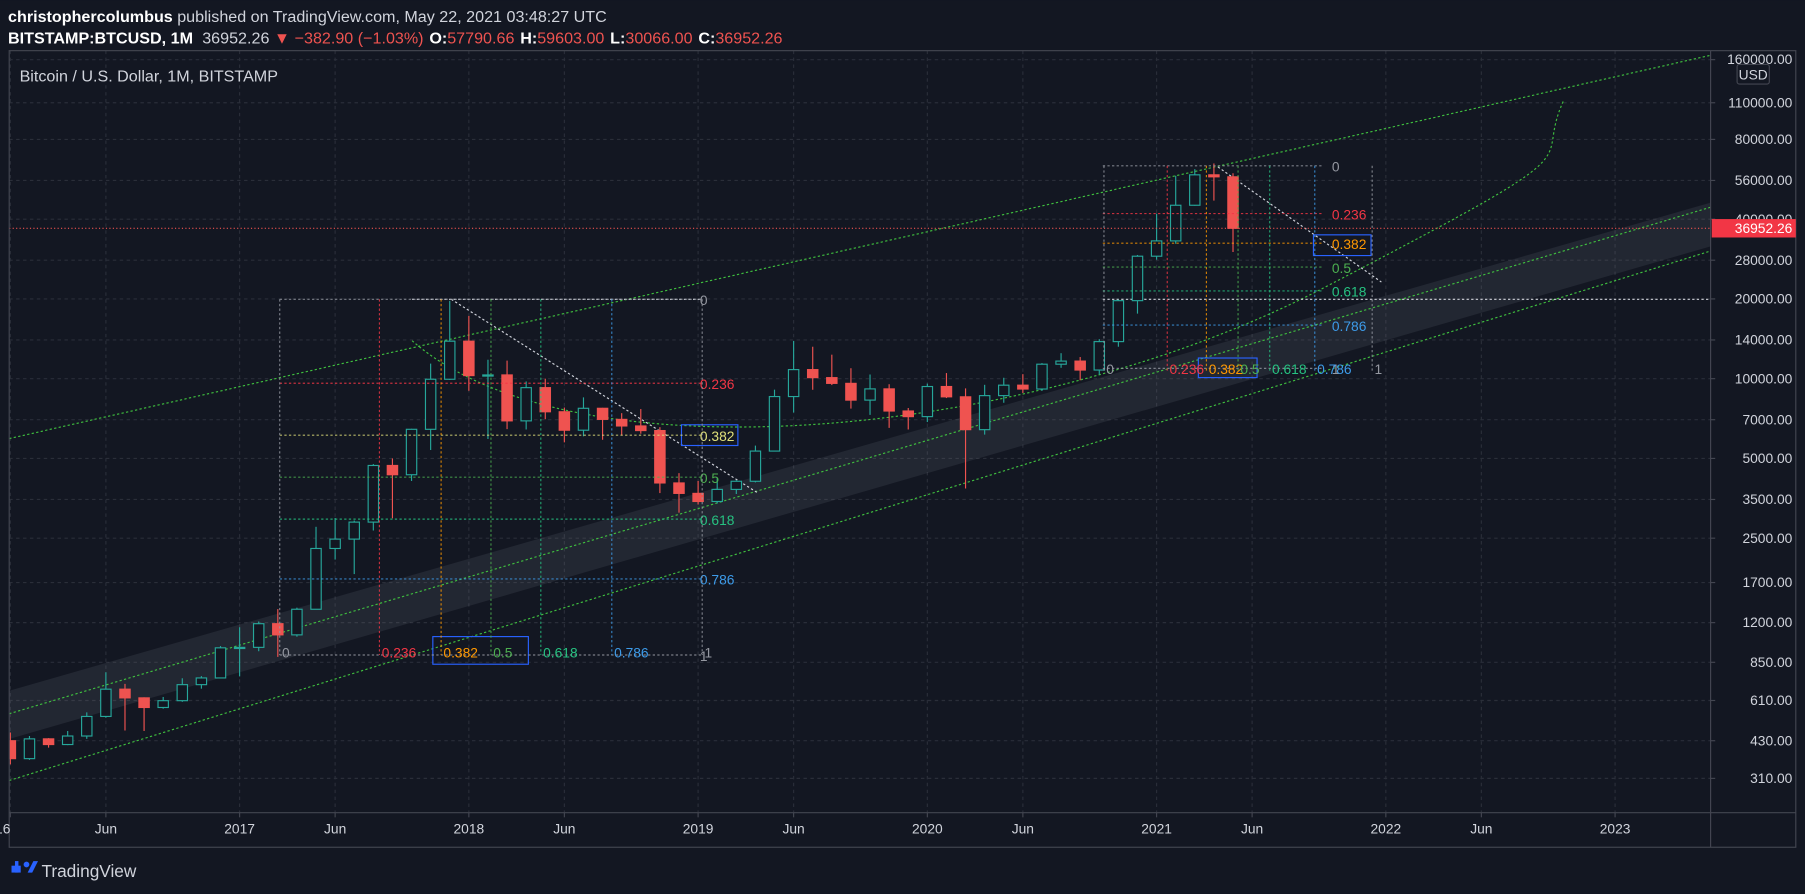 This screenshot has width=1805, height=894. Describe the element at coordinates (927, 828) in the screenshot. I see `x-tick-label: 2020` at that location.